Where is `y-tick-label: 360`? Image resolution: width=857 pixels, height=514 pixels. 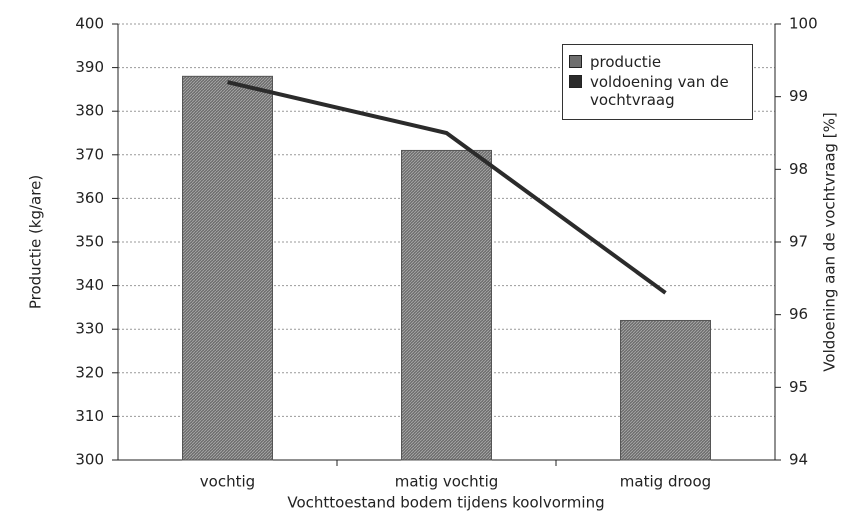
y-tick-label: 360 is located at coordinates (89, 198).